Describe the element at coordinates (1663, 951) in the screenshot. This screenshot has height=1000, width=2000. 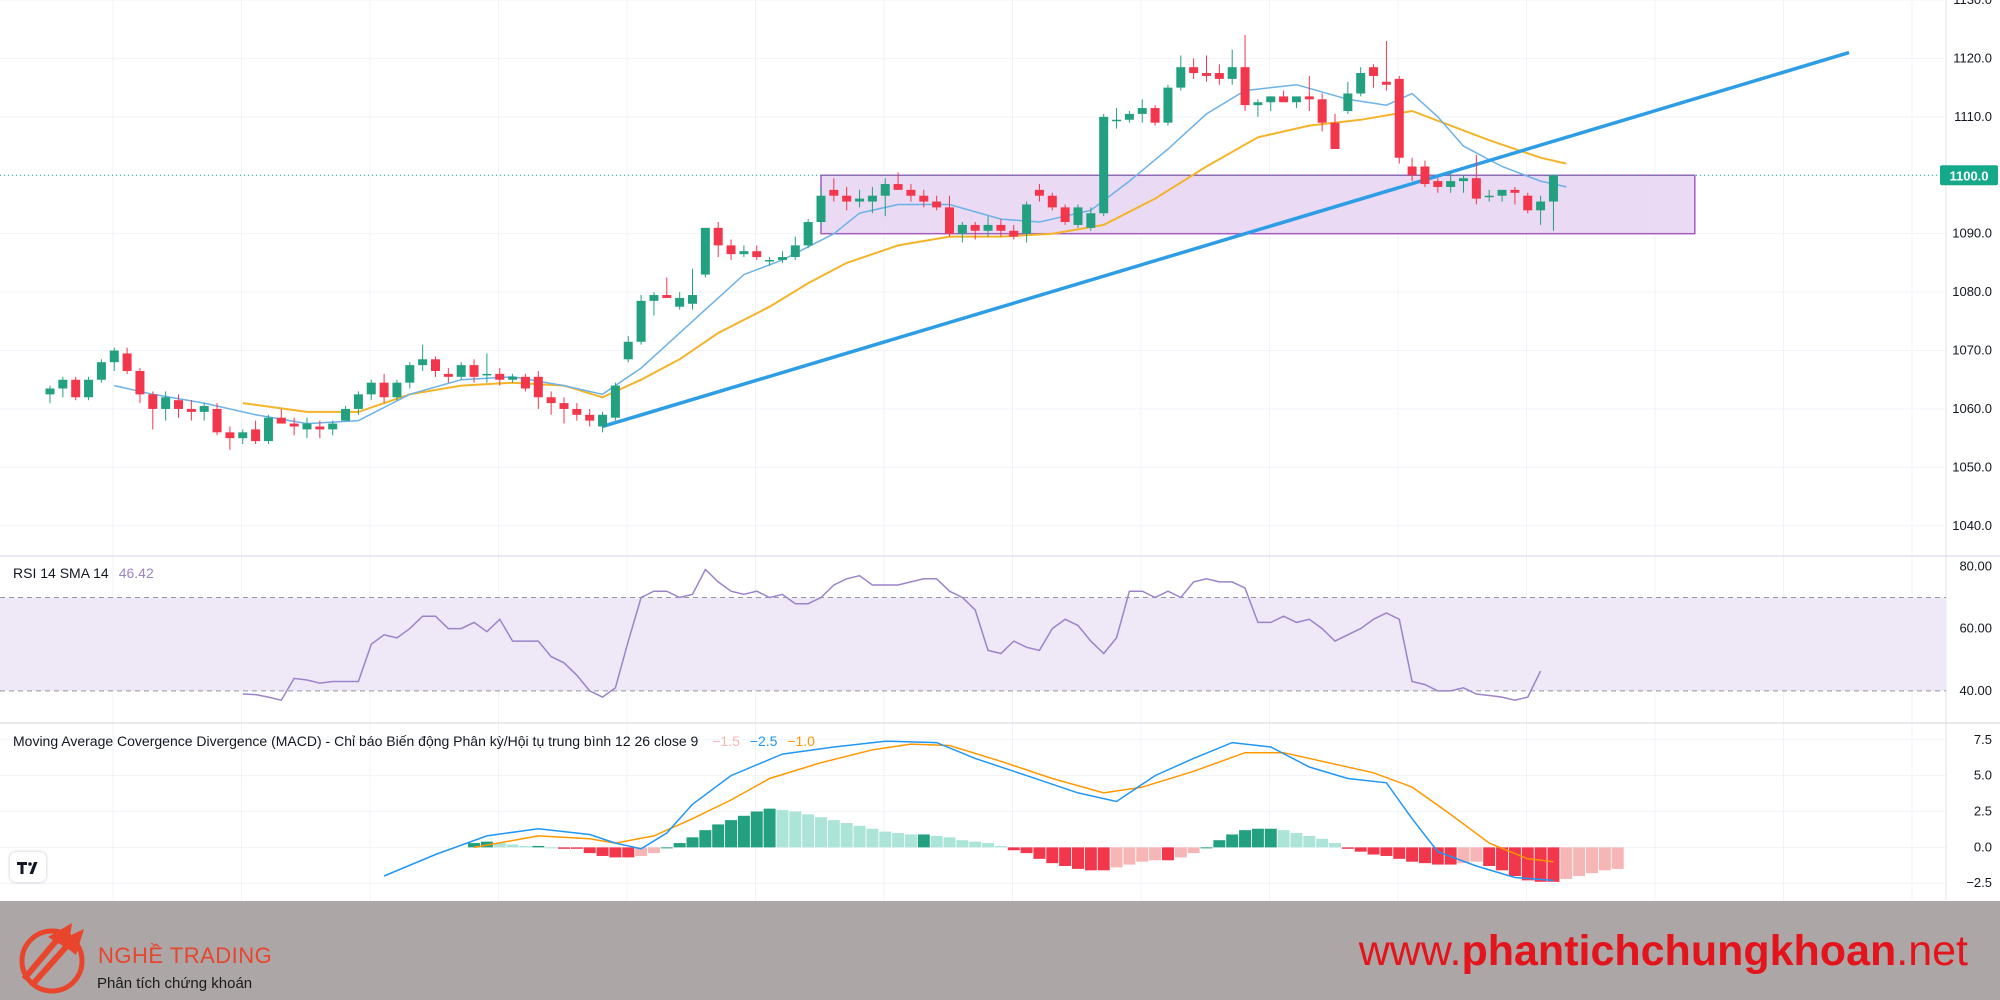
I see `website-url: www.phantichchungkhoan.net` at that location.